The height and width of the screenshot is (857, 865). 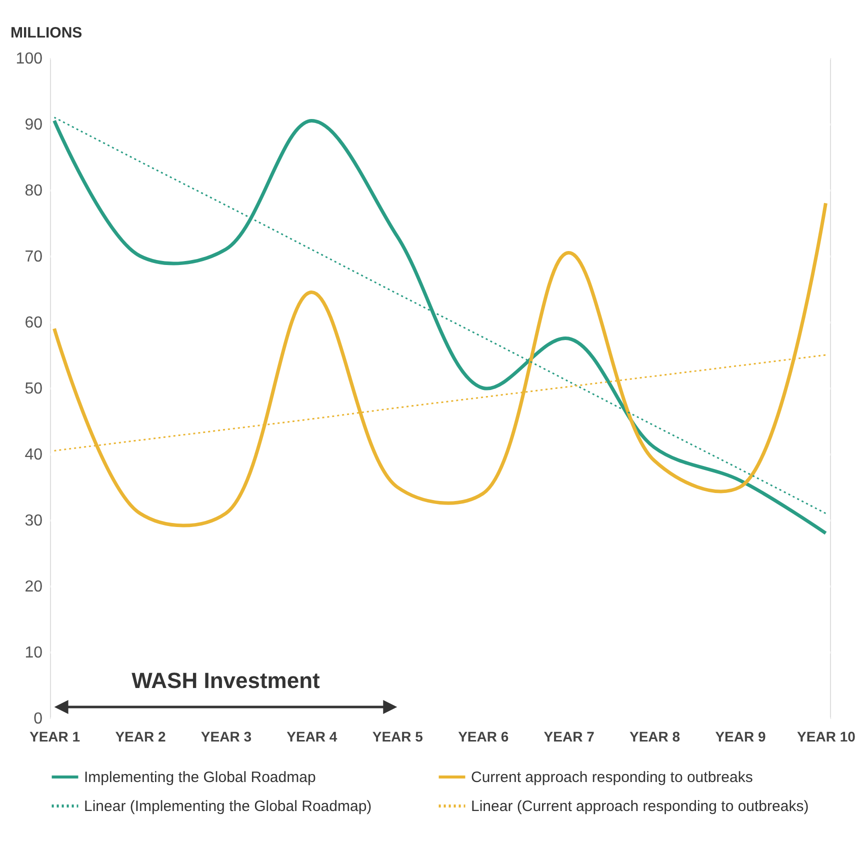 I want to click on legend-label: Current approach responding to outbreaks, so click(x=612, y=777).